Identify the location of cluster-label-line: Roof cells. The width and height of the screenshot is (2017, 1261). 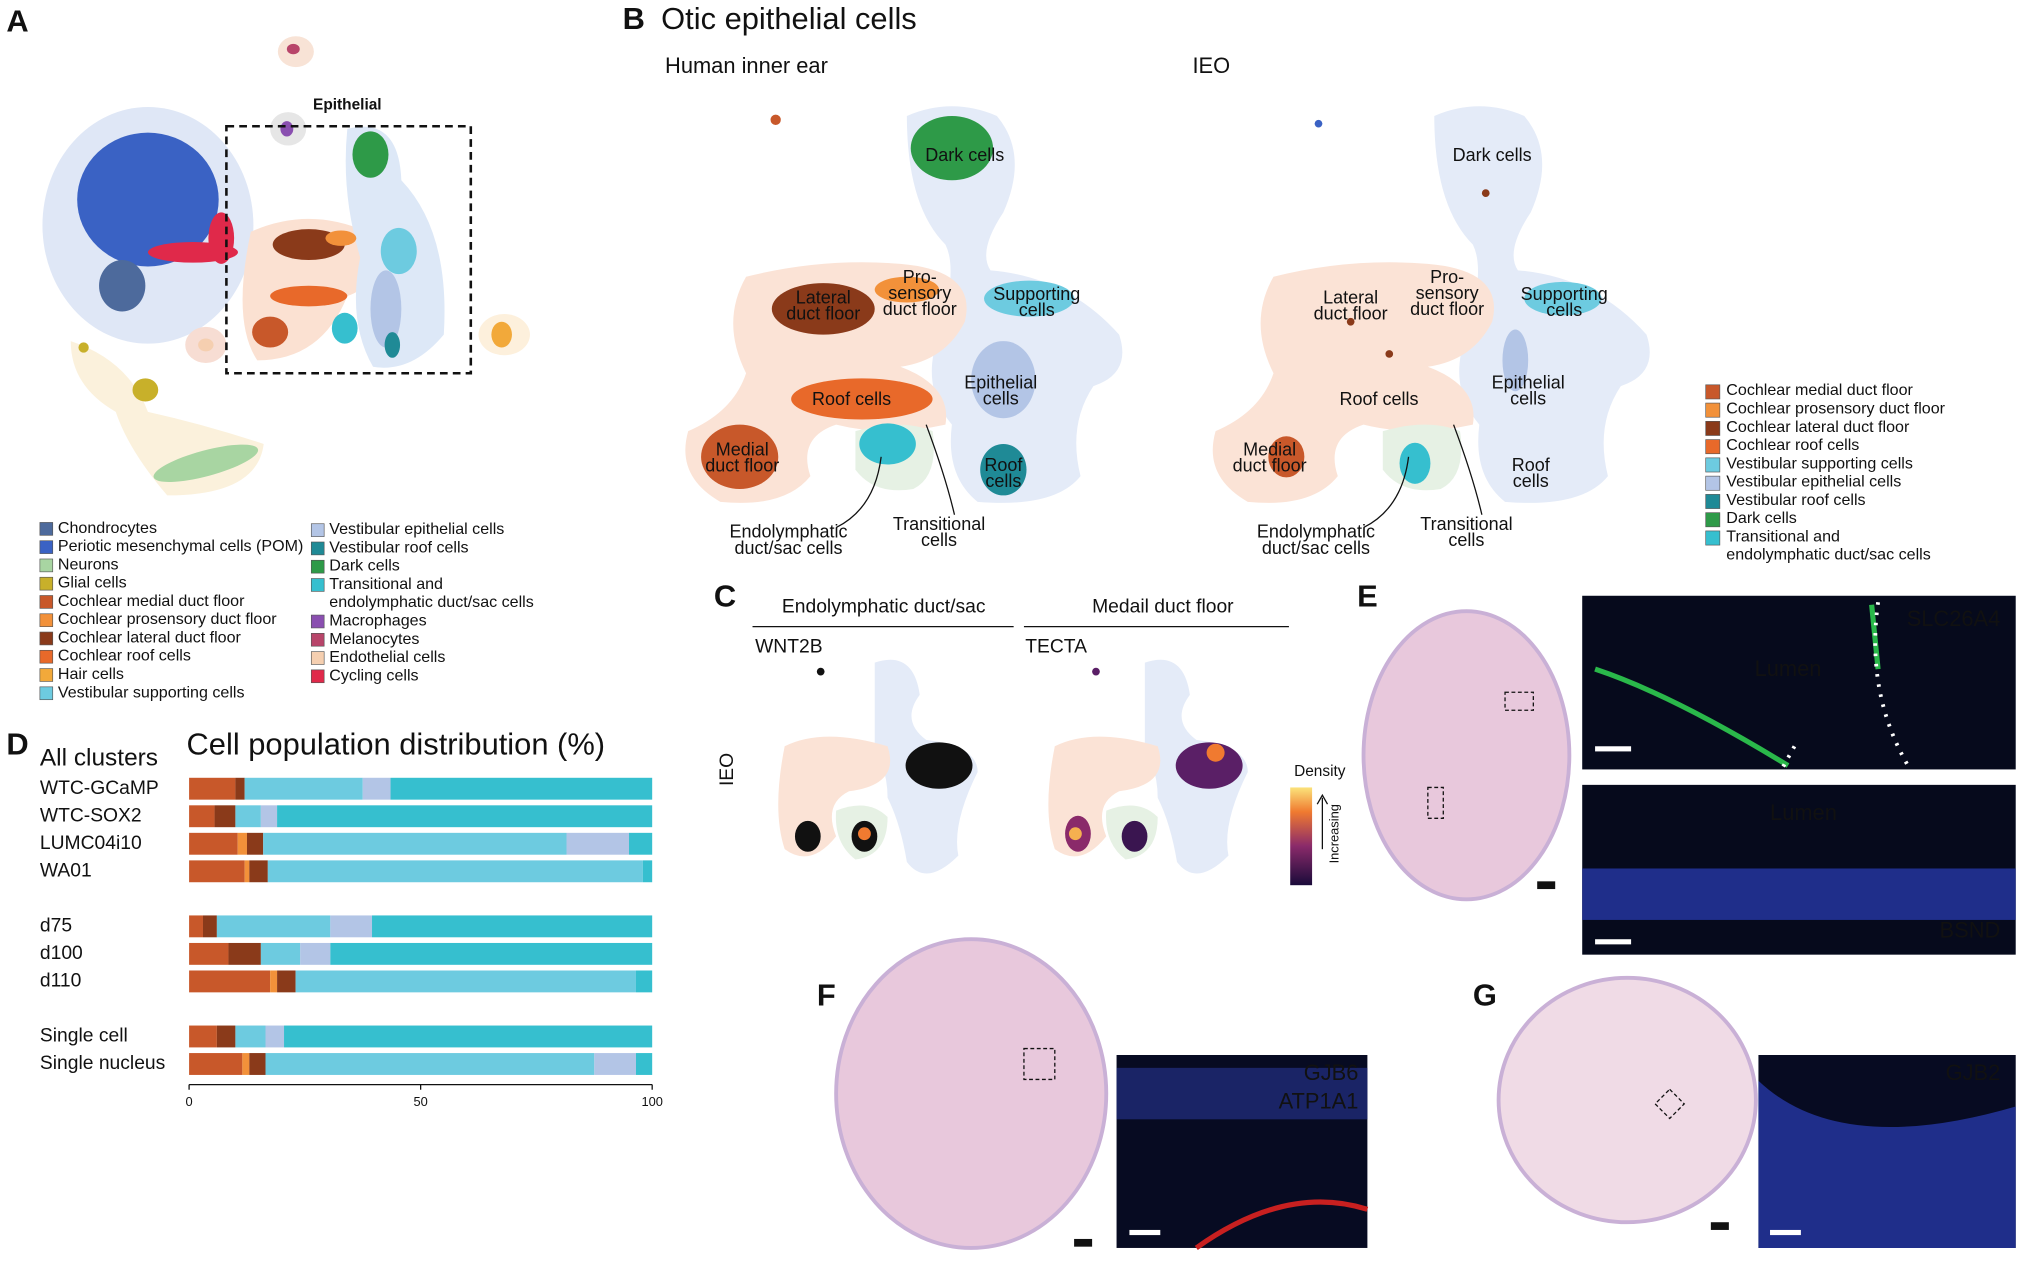
(851, 399).